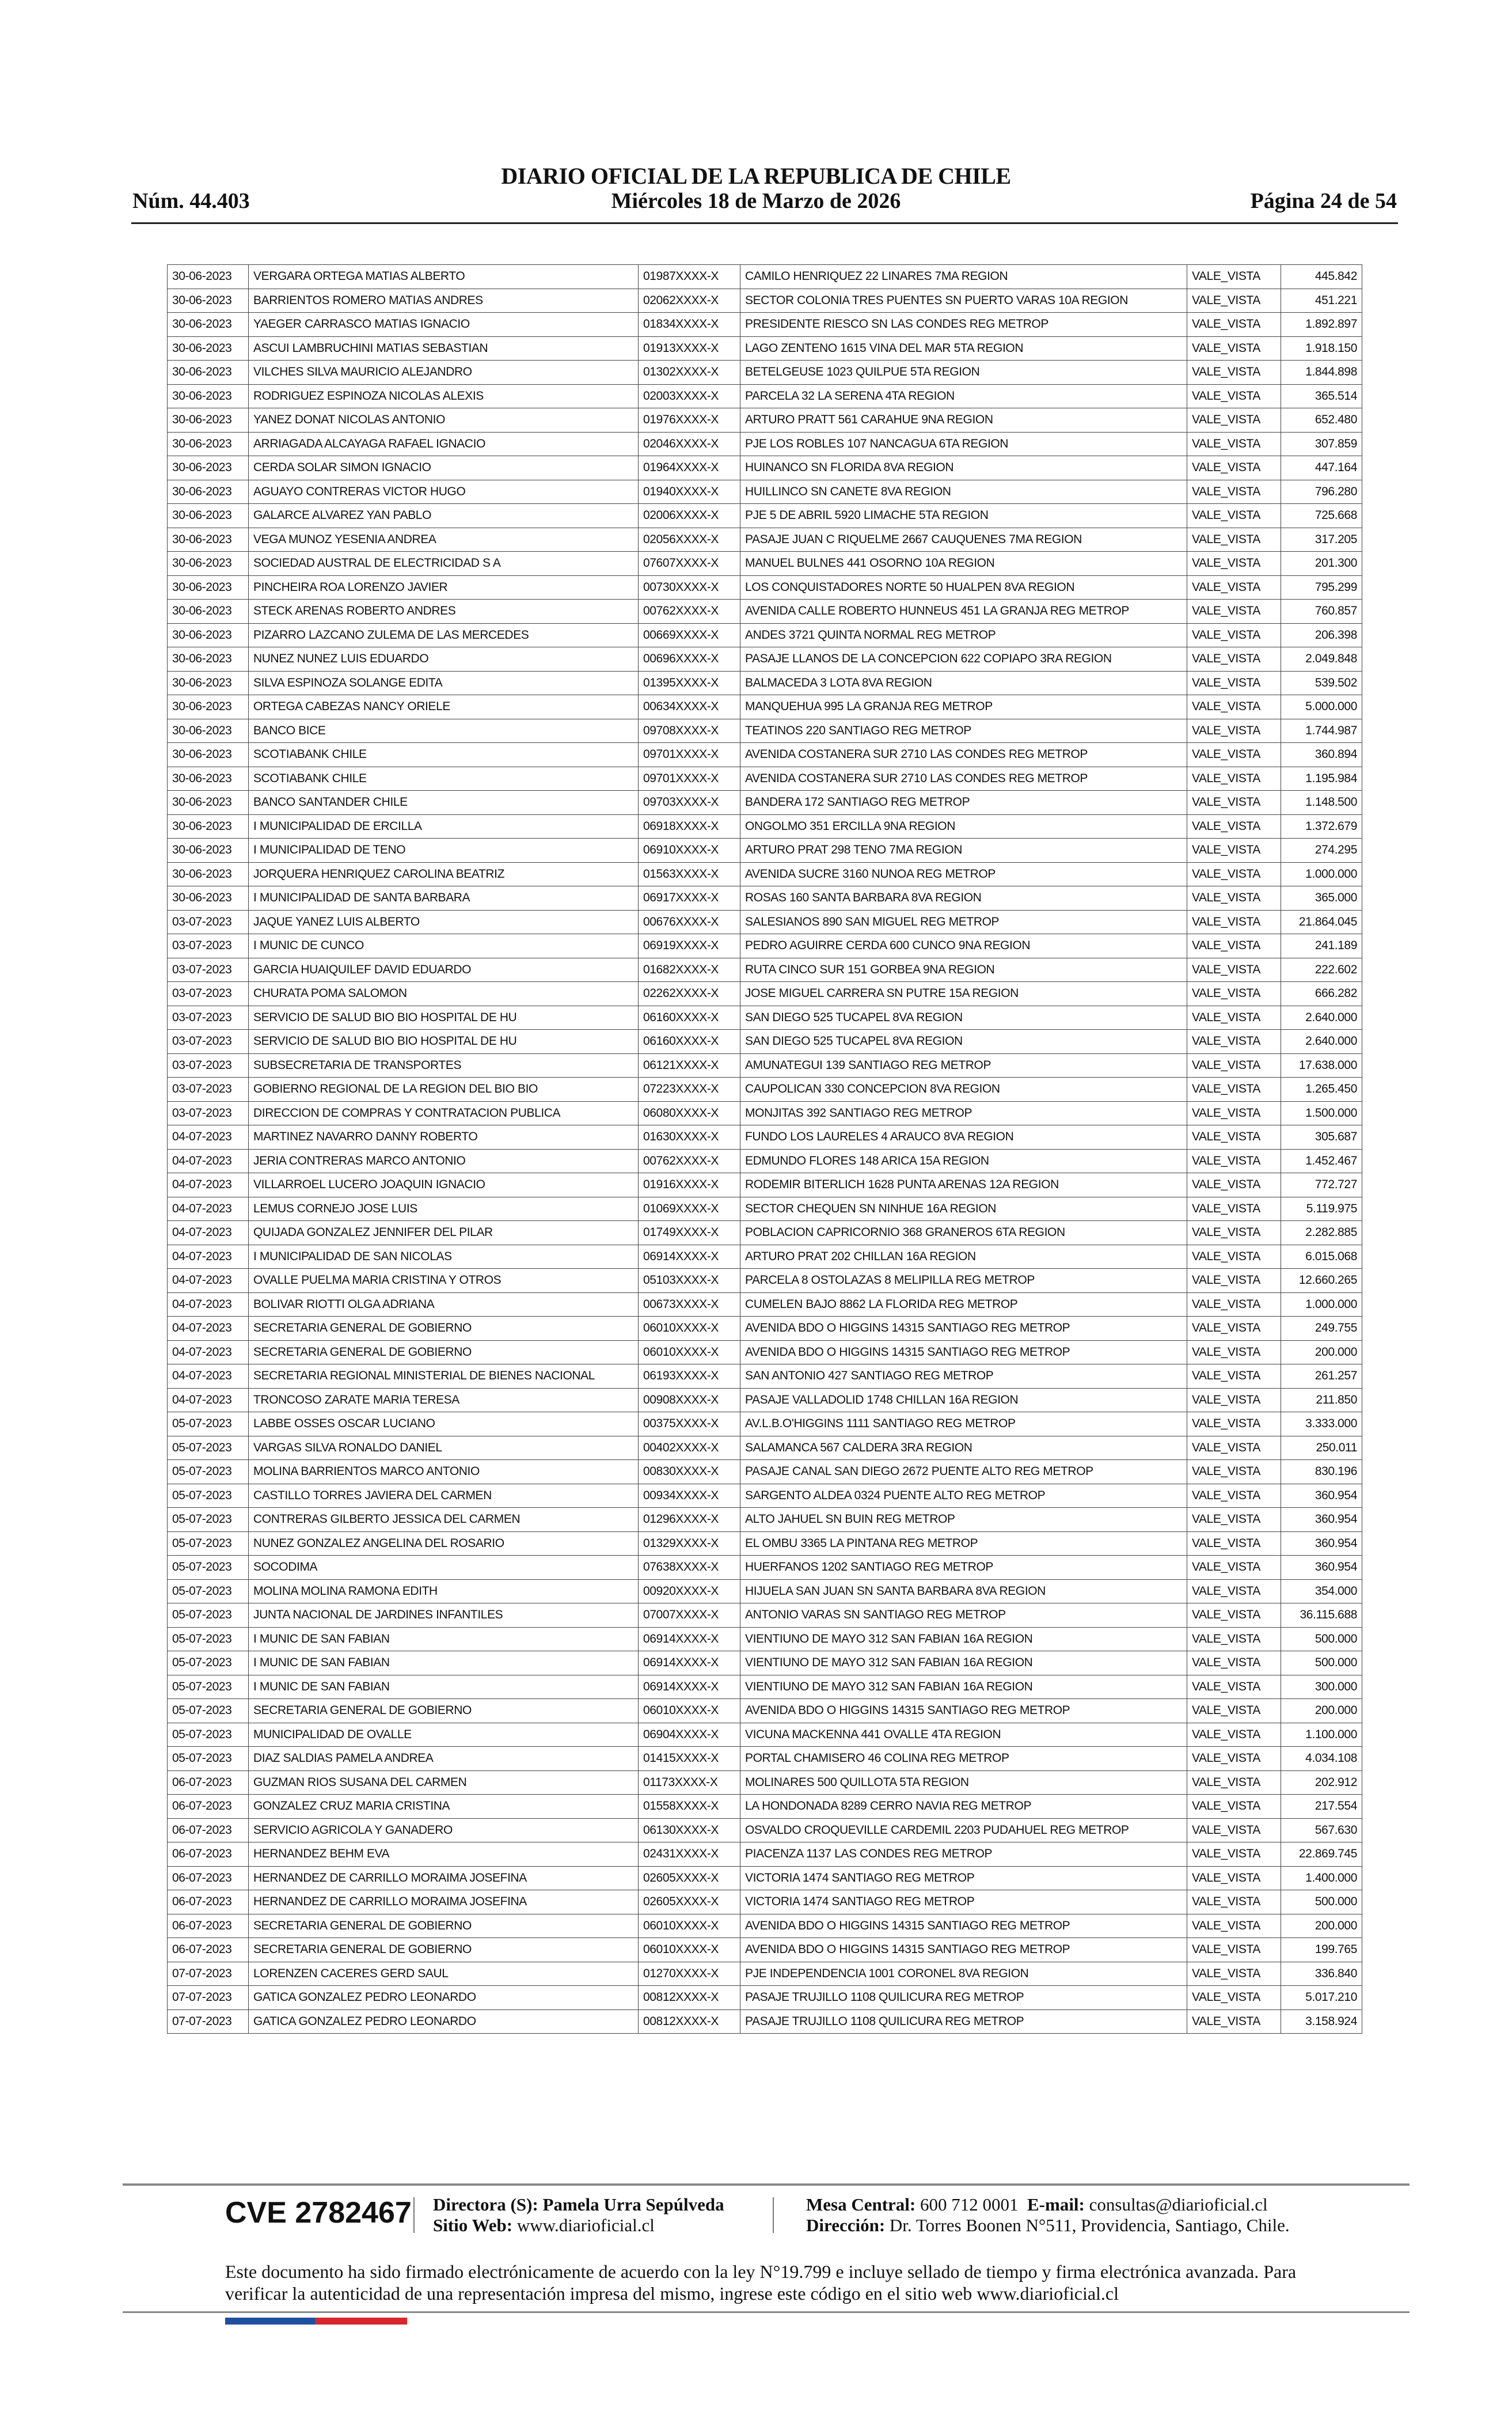 Image resolution: width=1512 pixels, height=2419 pixels. Describe the element at coordinates (689, 1591) in the screenshot. I see `rut-cell: 00920XXXX-X` at that location.